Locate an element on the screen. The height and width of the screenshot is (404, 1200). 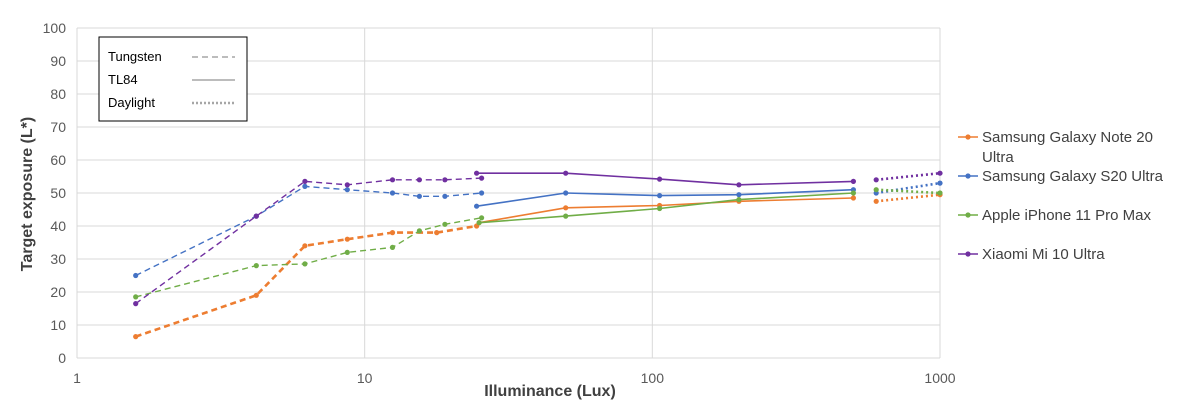
legend-entry: Samsung Galaxy Note 20 Ultra is located at coordinates (1055, 147).